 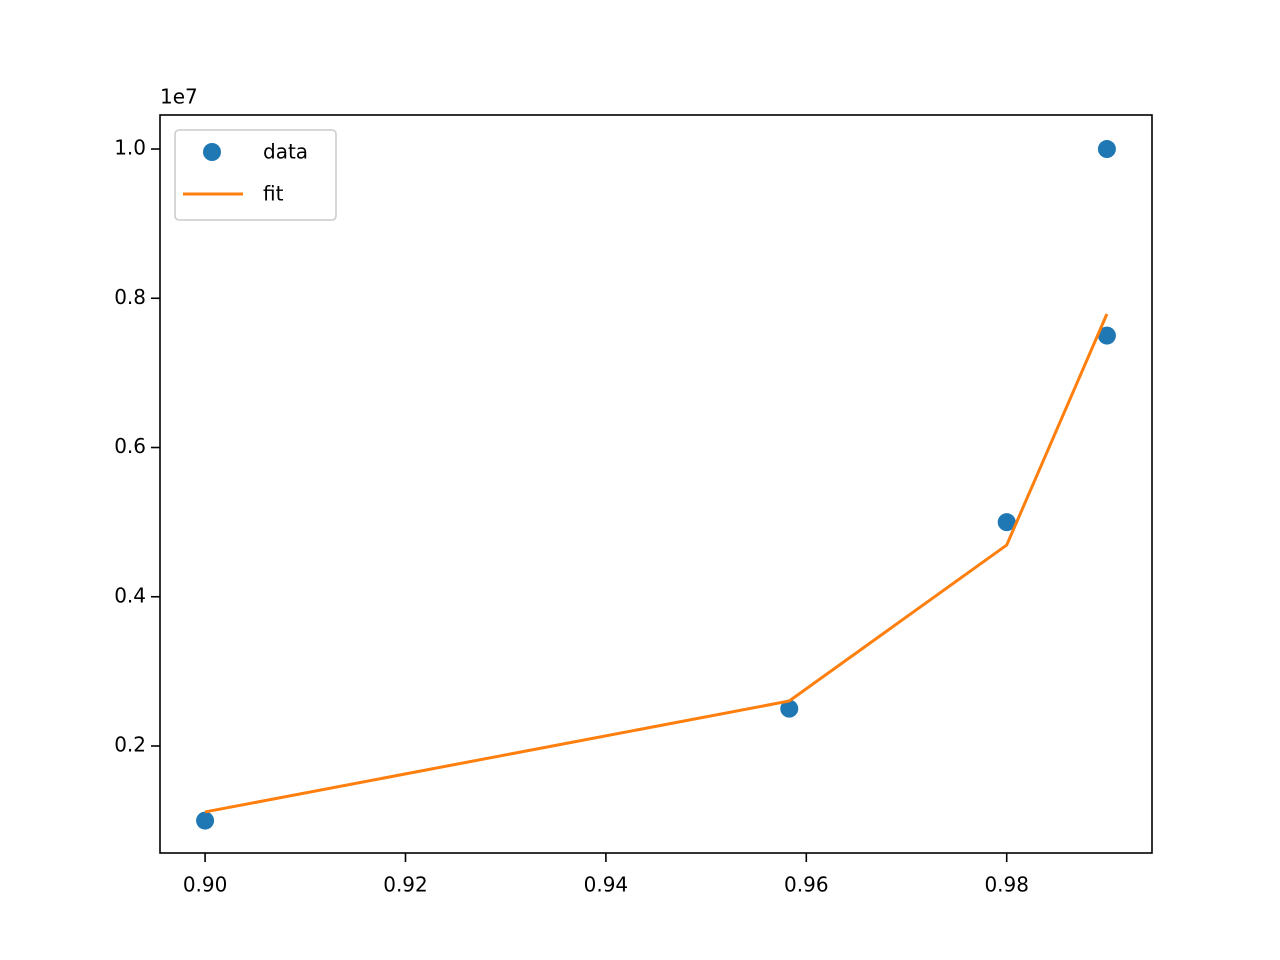 What do you see at coordinates (130, 744) in the screenshot?
I see `y-tick-label: 0.2` at bounding box center [130, 744].